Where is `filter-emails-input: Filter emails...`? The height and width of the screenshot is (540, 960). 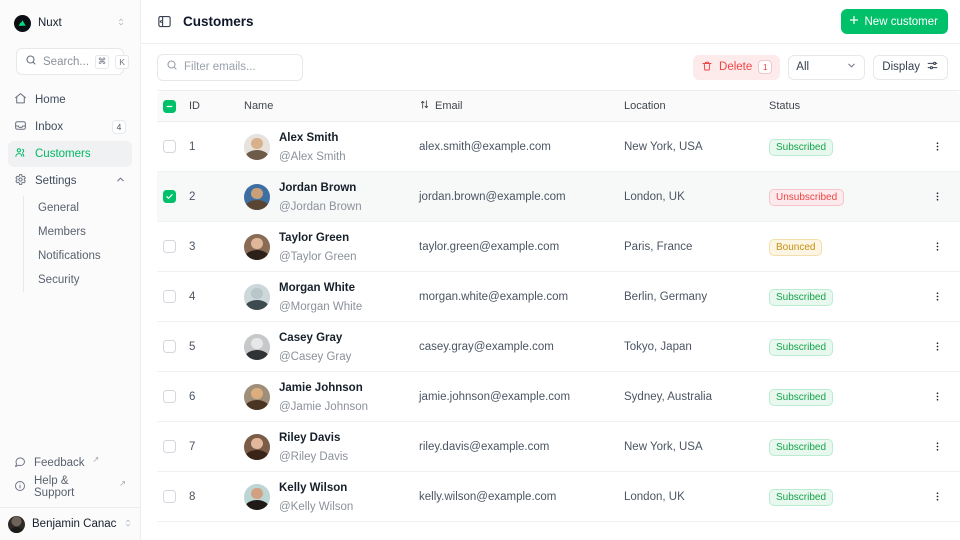 filter-emails-input: Filter emails... is located at coordinates (230, 67).